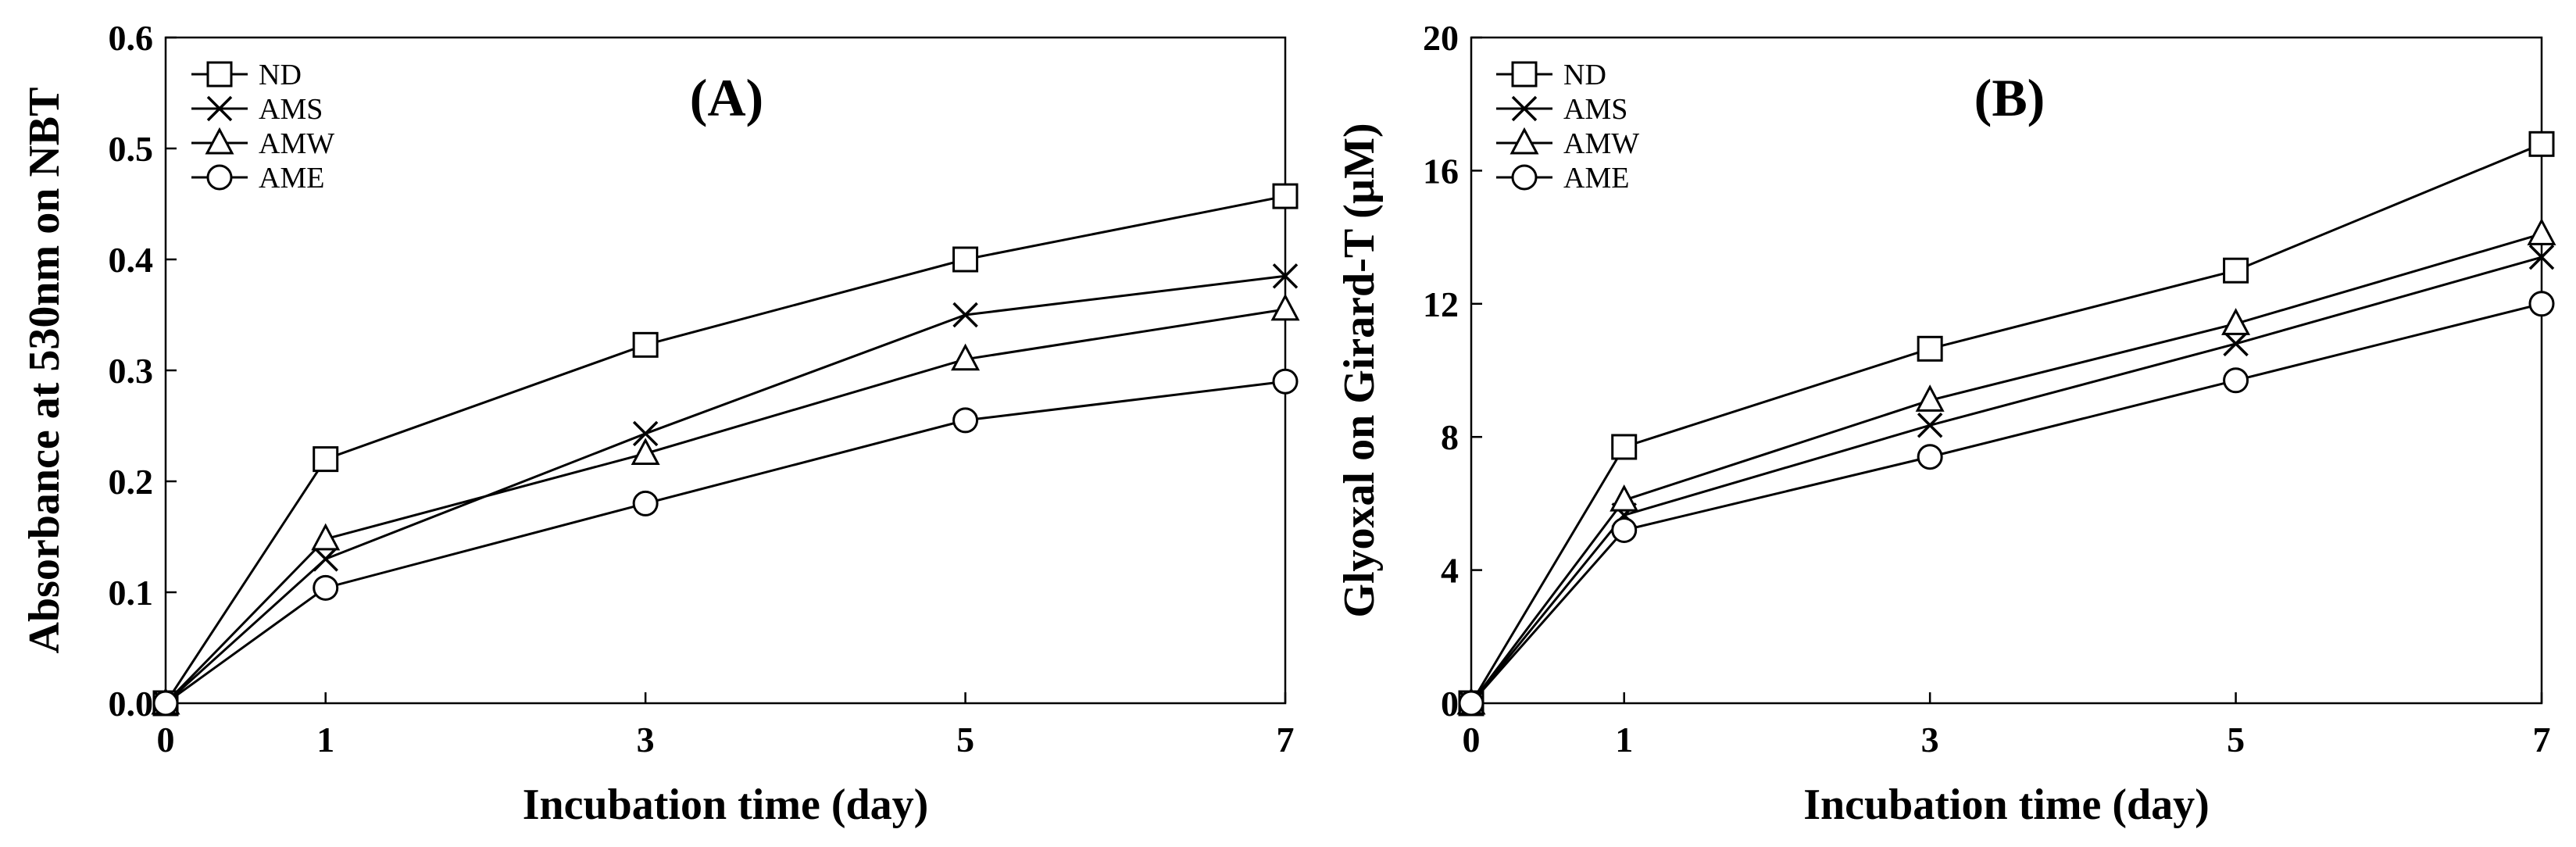  I want to click on y-tick-label: 0.0, so click(132, 704).